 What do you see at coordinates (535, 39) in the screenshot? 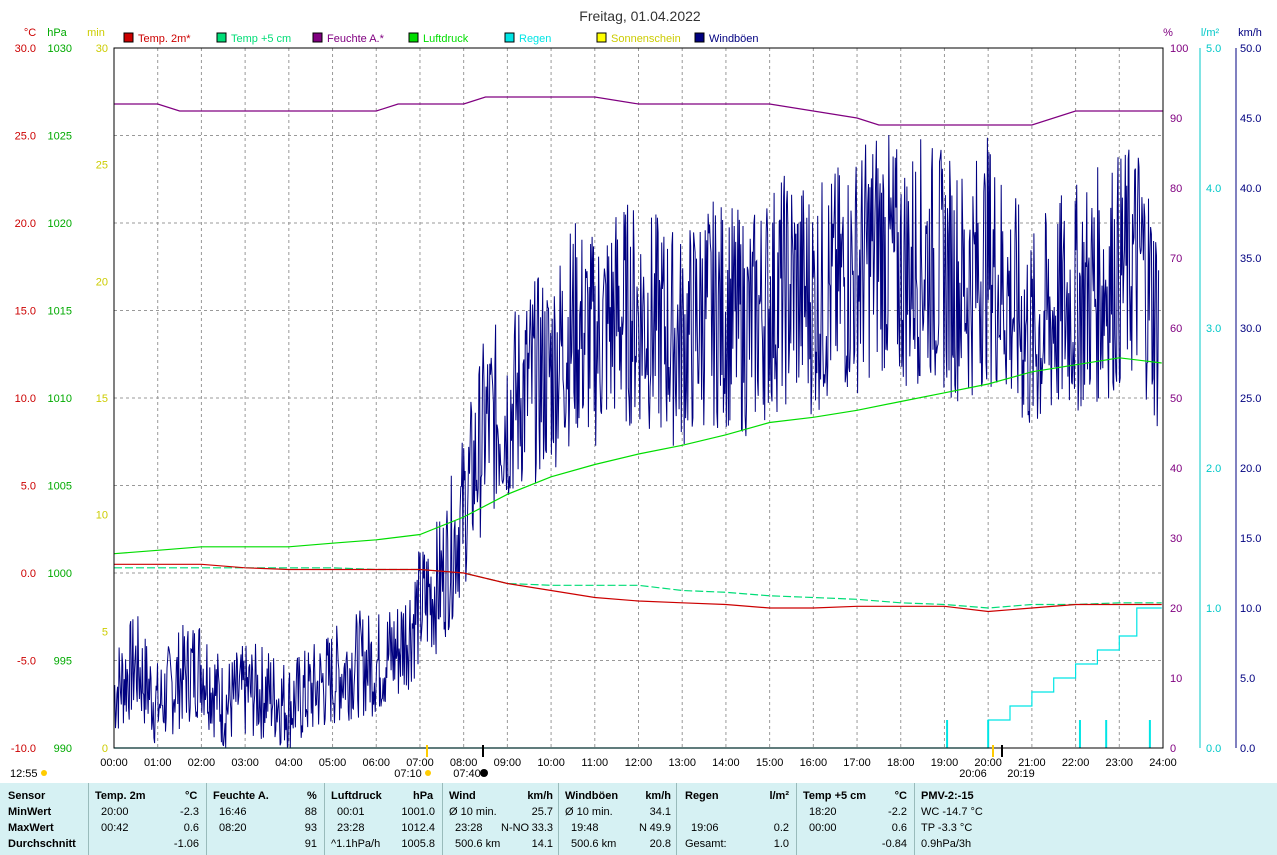
I see `legend-label: Regen` at bounding box center [535, 39].